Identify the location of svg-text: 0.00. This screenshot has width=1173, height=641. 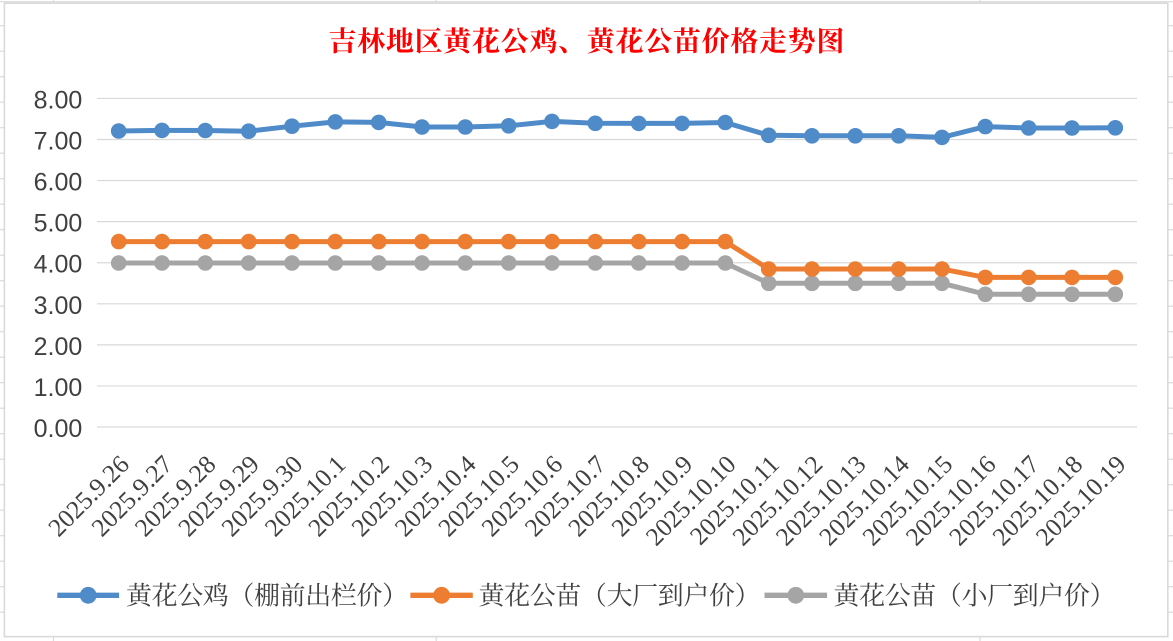
(58, 429).